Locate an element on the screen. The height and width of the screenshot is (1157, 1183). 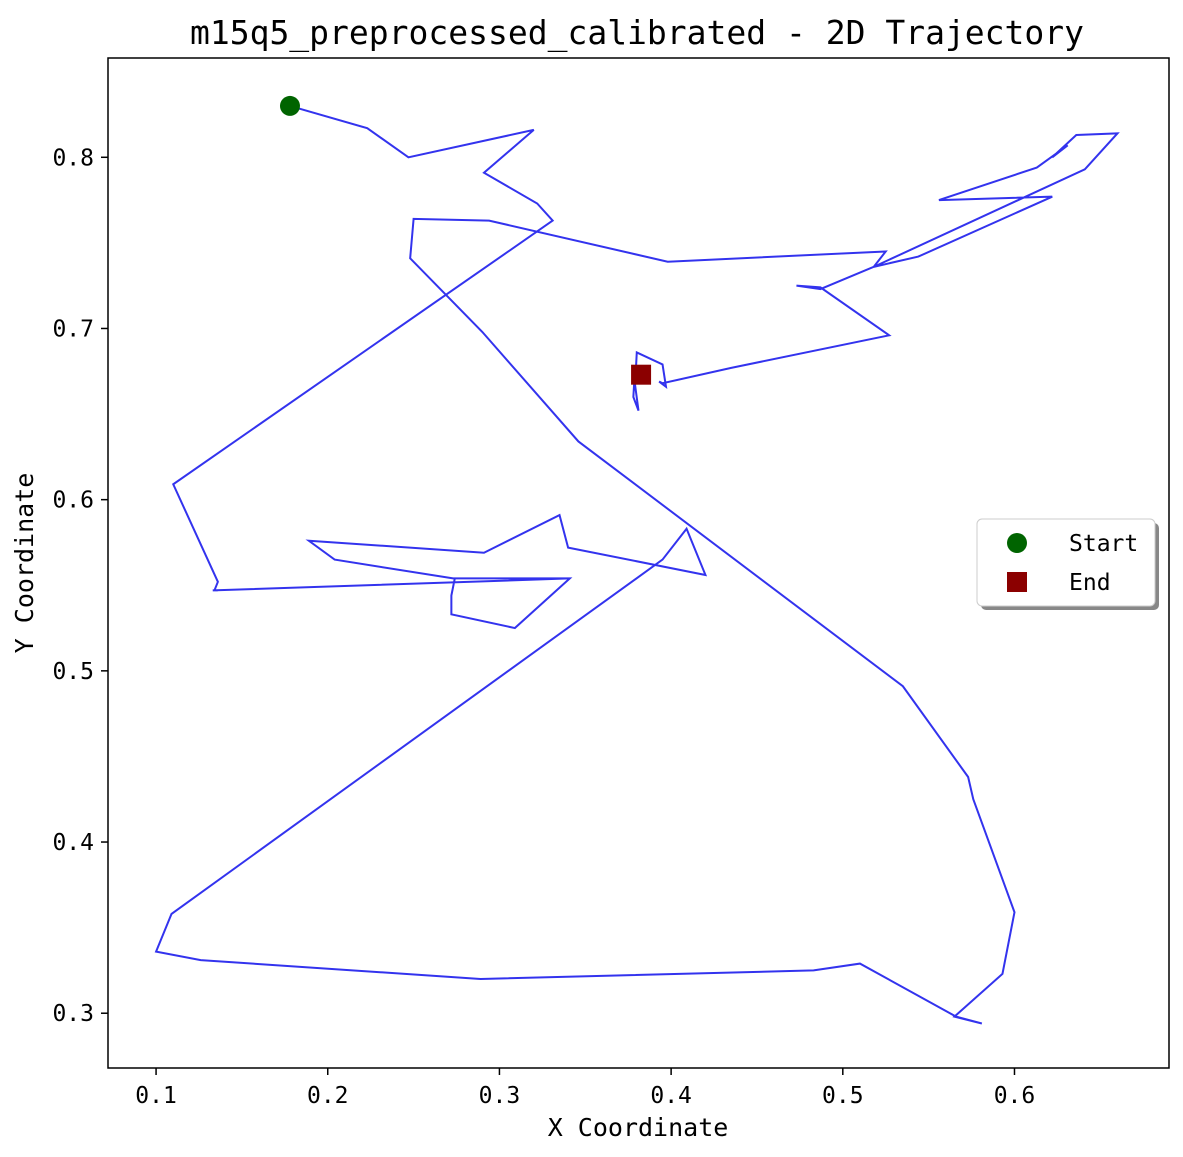
legend-end-label: End is located at coordinates (1090, 583).